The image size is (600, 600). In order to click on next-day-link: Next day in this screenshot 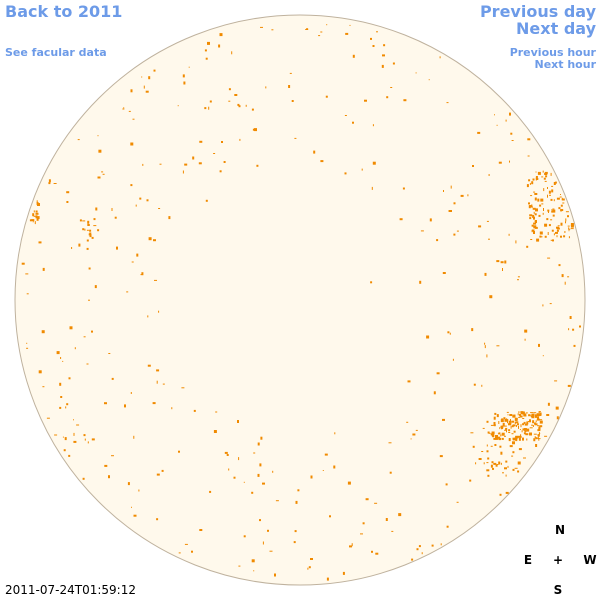, I will do `click(556, 28)`.